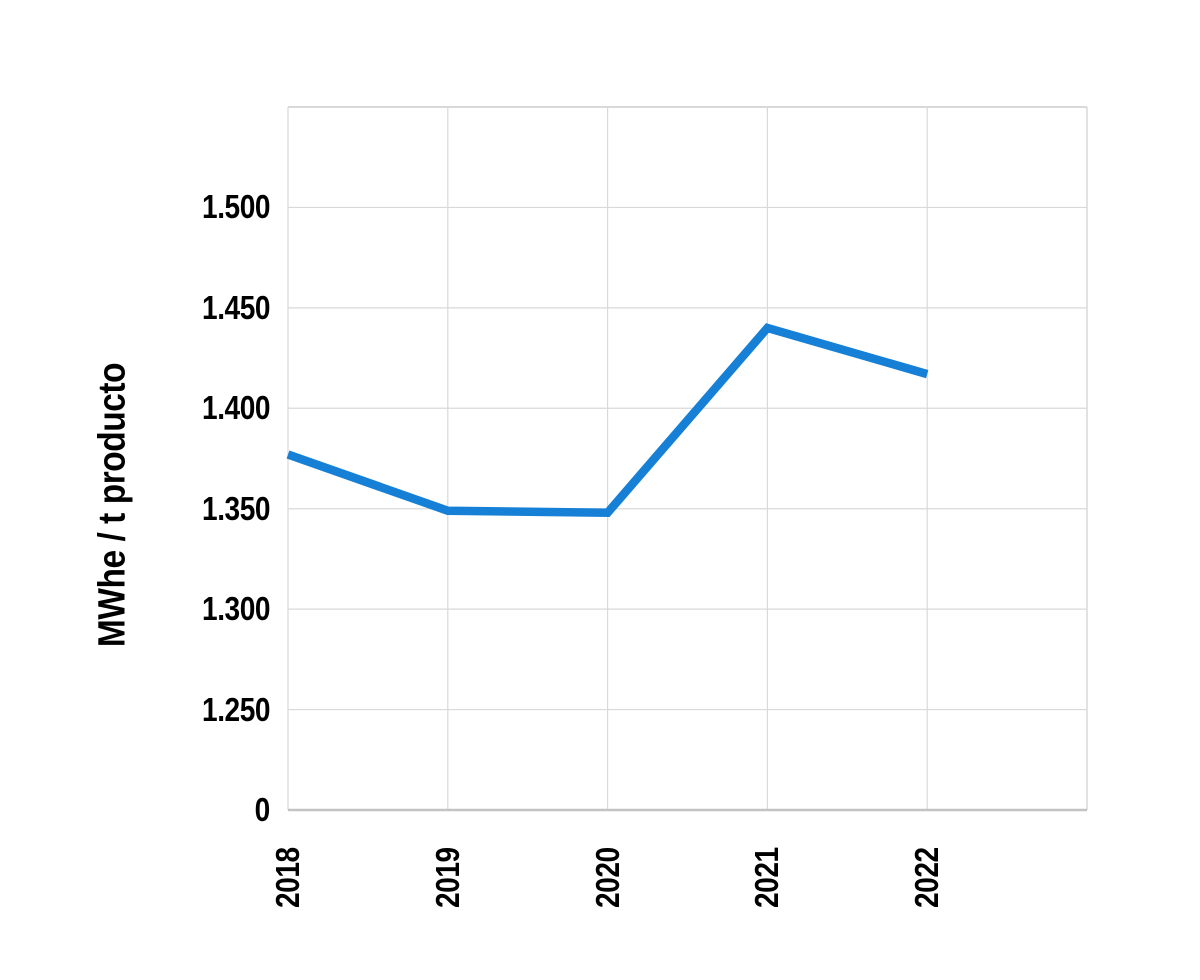 This screenshot has height=980, width=1200. What do you see at coordinates (262, 809) in the screenshot?
I see `y-tick-label: 0` at bounding box center [262, 809].